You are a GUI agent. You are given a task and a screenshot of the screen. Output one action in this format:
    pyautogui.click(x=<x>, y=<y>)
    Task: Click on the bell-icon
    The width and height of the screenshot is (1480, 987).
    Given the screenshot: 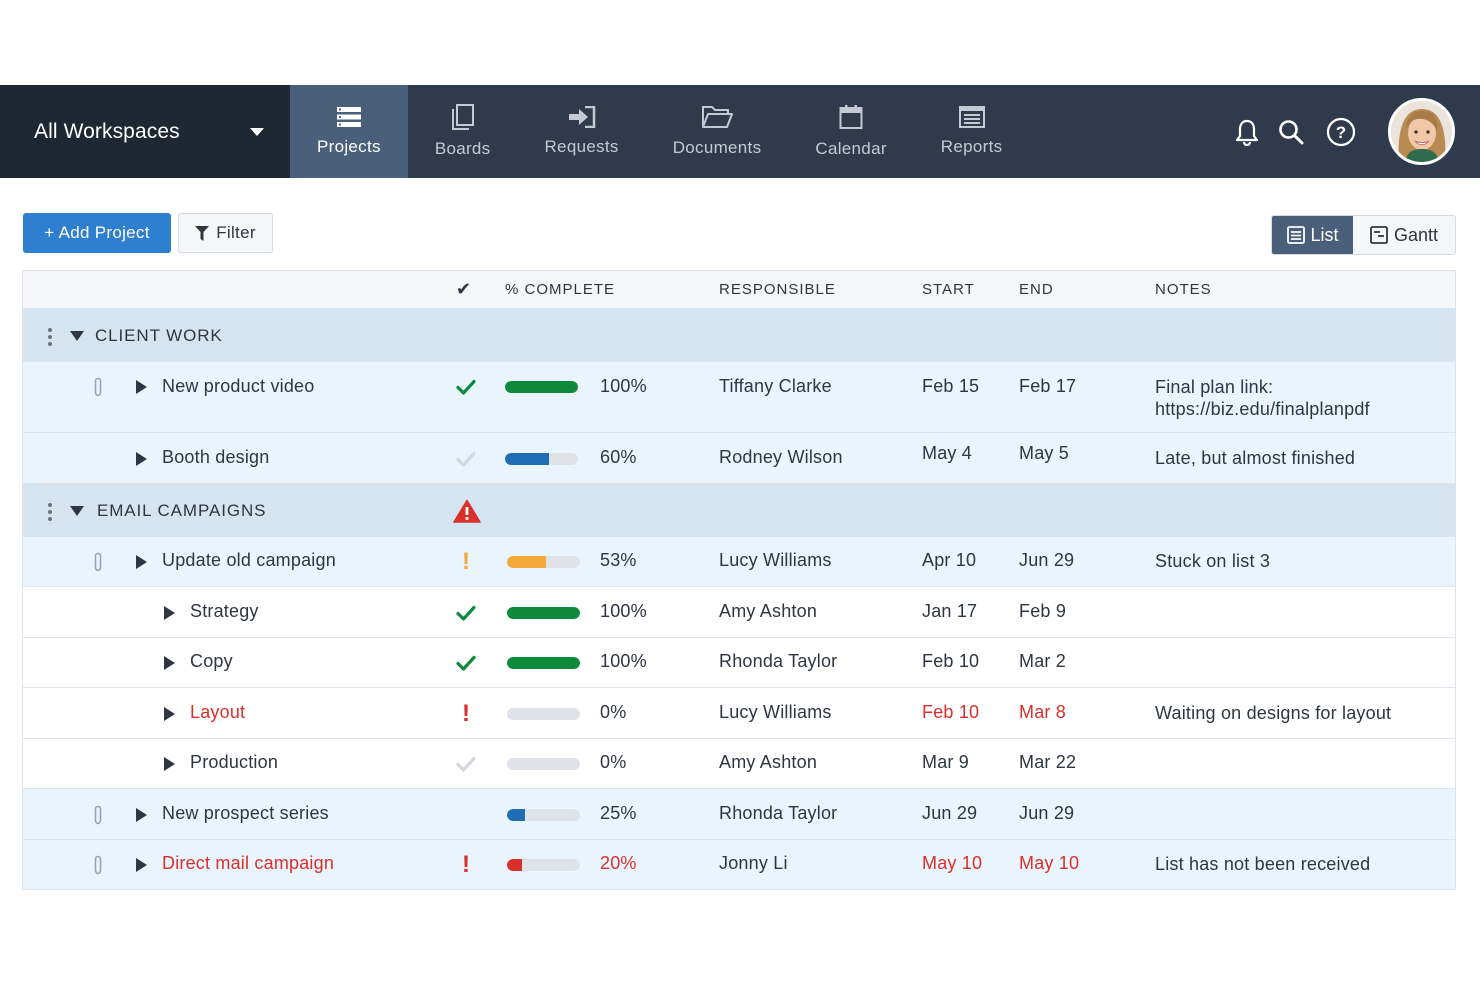 What is the action you would take?
    pyautogui.click(x=1247, y=132)
    